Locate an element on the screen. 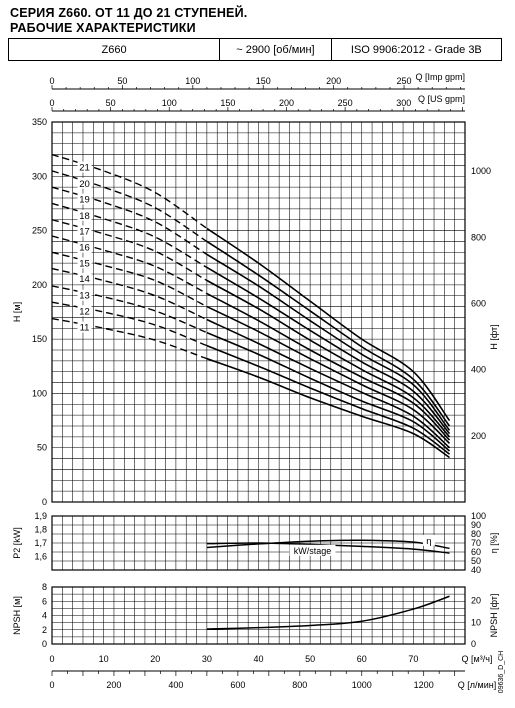 This screenshot has width=515, height=708. bottom-axis-m3h-tick-label: 0 is located at coordinates (51, 659).